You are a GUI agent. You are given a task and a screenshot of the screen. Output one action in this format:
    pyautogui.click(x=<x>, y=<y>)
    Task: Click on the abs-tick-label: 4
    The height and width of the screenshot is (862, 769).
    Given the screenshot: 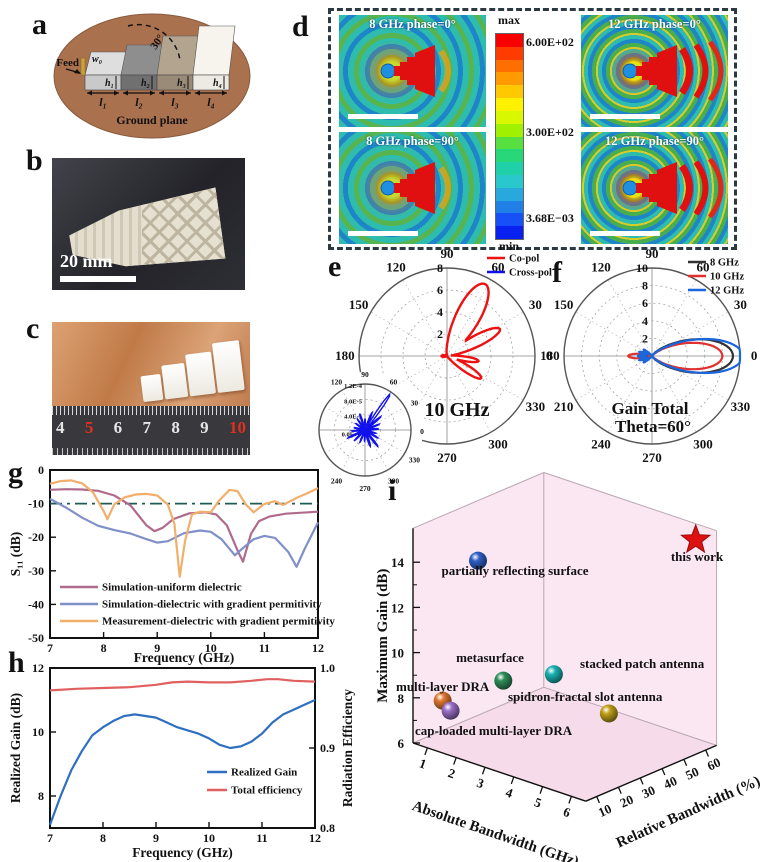 What is the action you would take?
    pyautogui.click(x=510, y=793)
    